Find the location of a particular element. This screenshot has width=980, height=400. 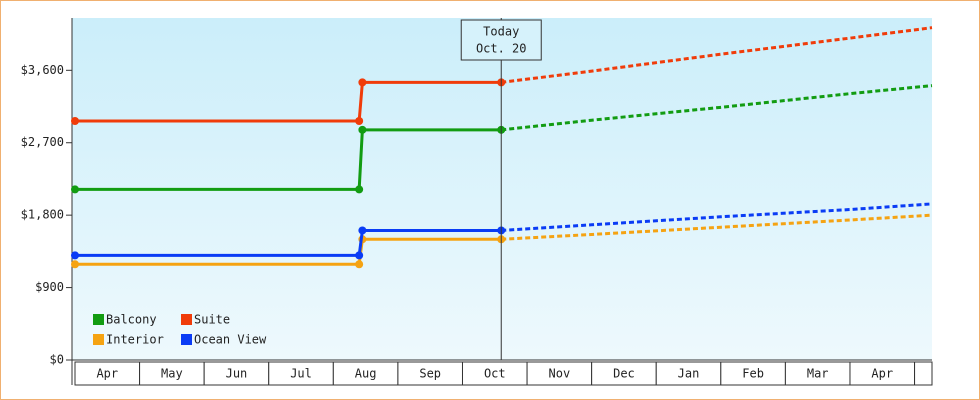

y-tick-label: $3,600 is located at coordinates (42, 70).